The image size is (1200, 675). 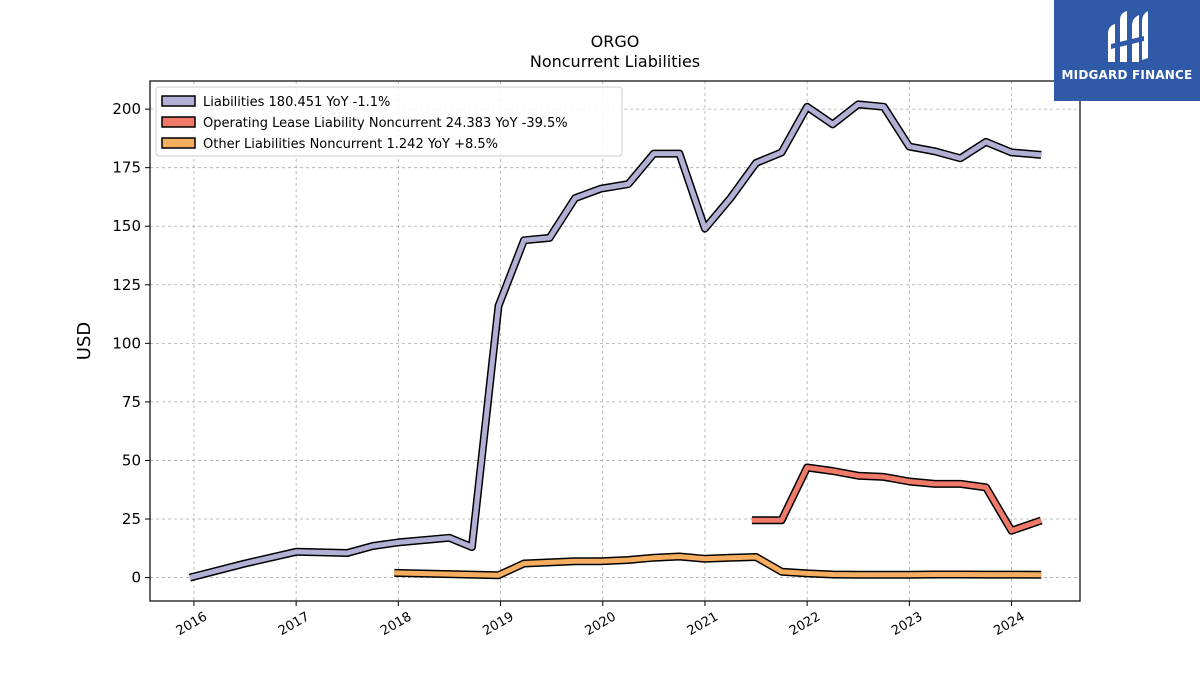 What do you see at coordinates (131, 460) in the screenshot?
I see `y-tick-label: 50` at bounding box center [131, 460].